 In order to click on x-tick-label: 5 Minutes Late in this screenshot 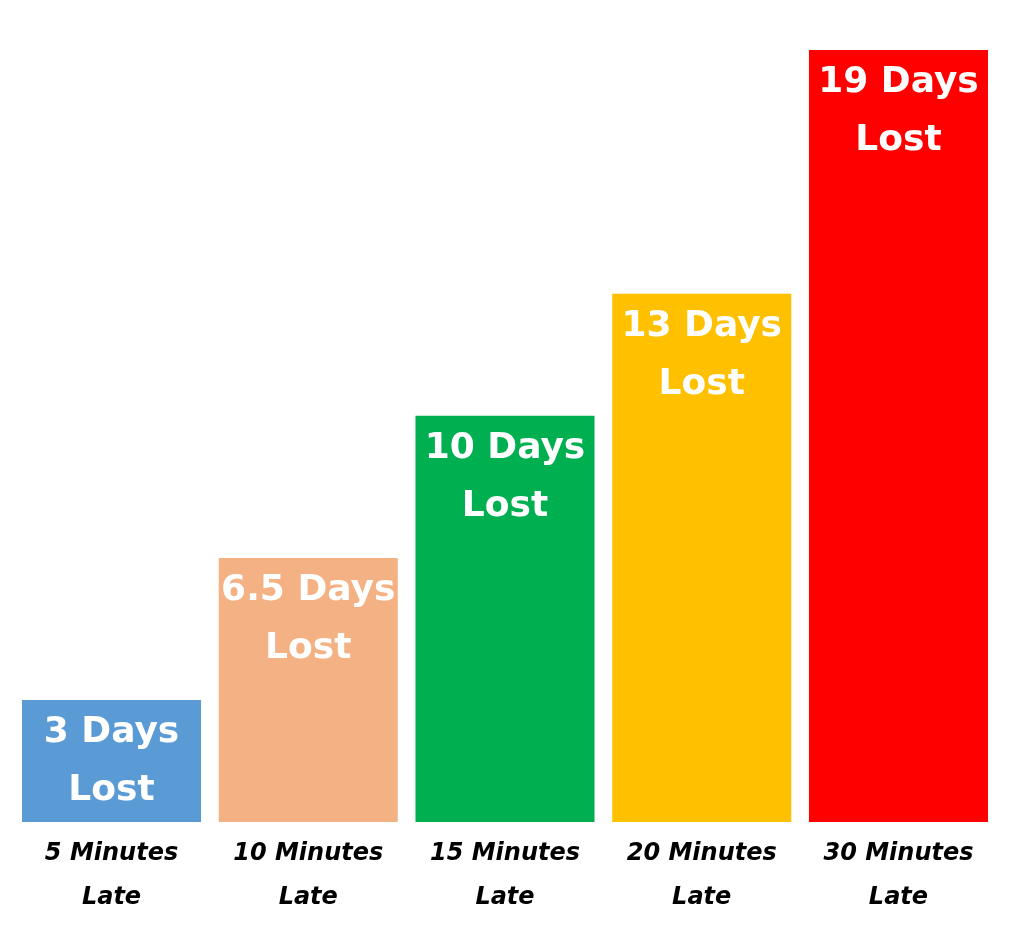, I will do `click(111, 873)`.